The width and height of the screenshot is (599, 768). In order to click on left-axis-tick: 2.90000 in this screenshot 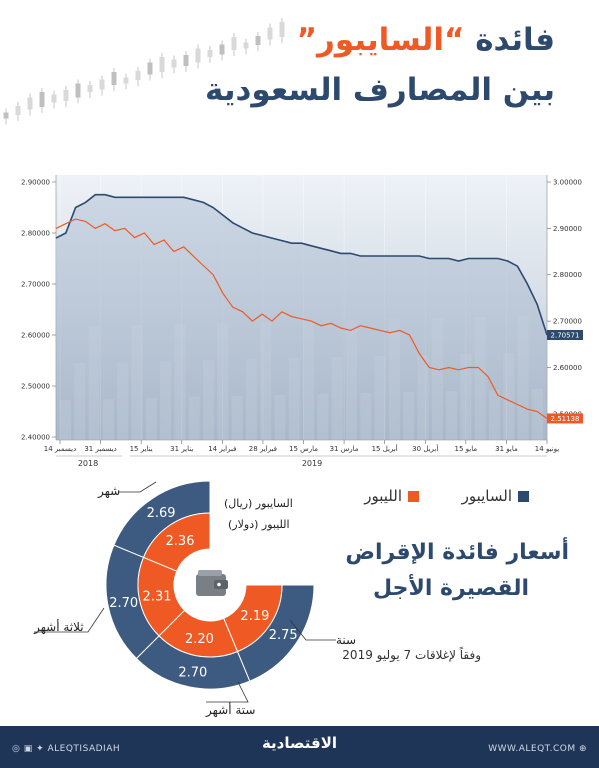, I will do `click(35, 183)`.